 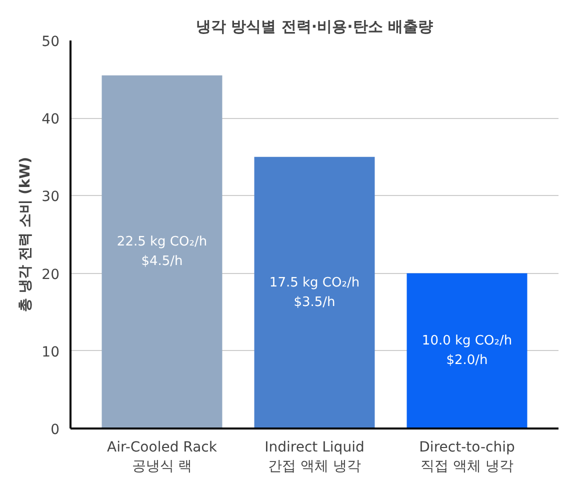 I want to click on annotation: 22.5 kg CO₂/h $4.5/h, so click(x=162, y=252).